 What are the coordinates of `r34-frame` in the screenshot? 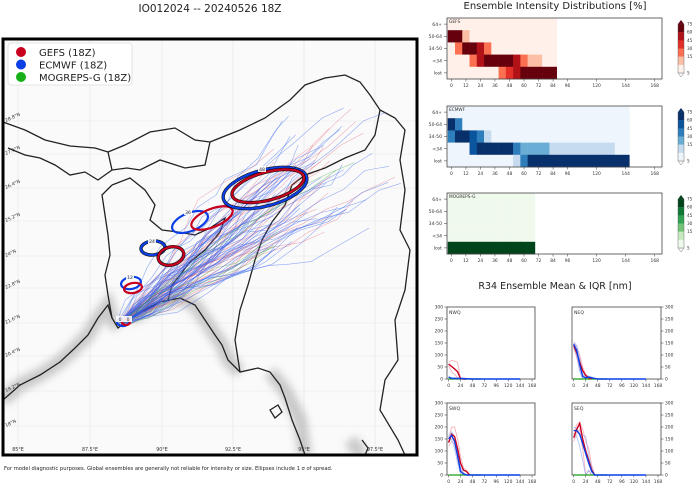 It's located at (491, 343).